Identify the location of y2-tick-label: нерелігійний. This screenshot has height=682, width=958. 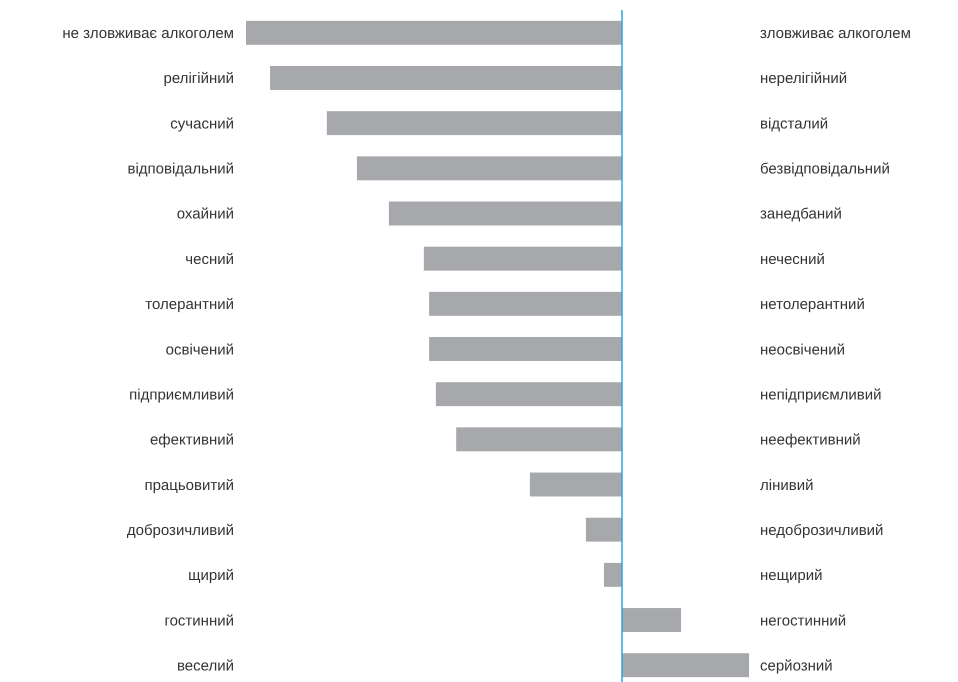
(804, 79).